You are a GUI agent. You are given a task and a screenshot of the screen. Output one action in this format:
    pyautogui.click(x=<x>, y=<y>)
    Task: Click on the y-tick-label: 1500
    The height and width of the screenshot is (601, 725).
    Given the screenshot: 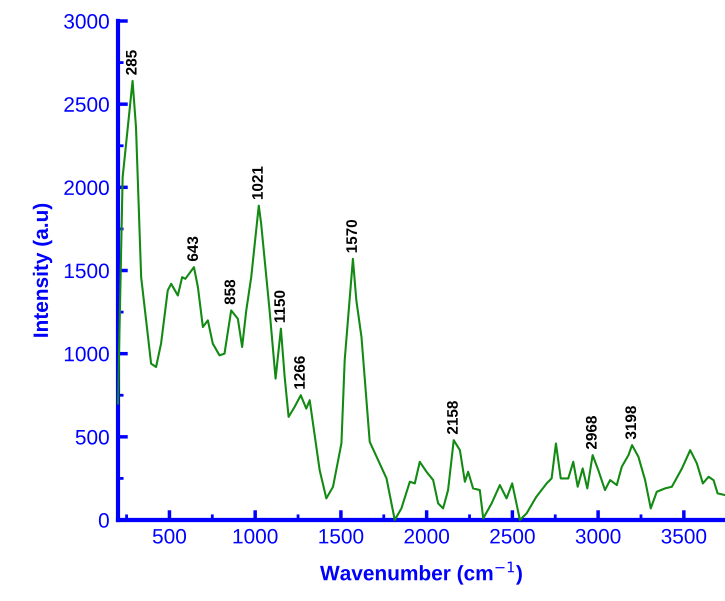 What is the action you would take?
    pyautogui.click(x=86, y=271)
    